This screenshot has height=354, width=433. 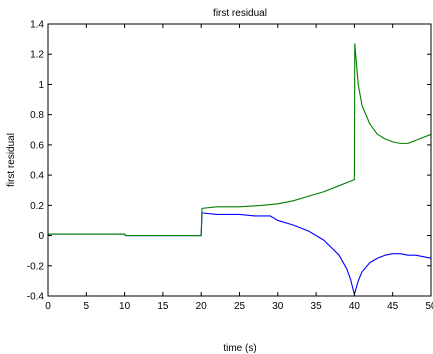 What do you see at coordinates (163, 306) in the screenshot?
I see `x-tick-label: 15` at bounding box center [163, 306].